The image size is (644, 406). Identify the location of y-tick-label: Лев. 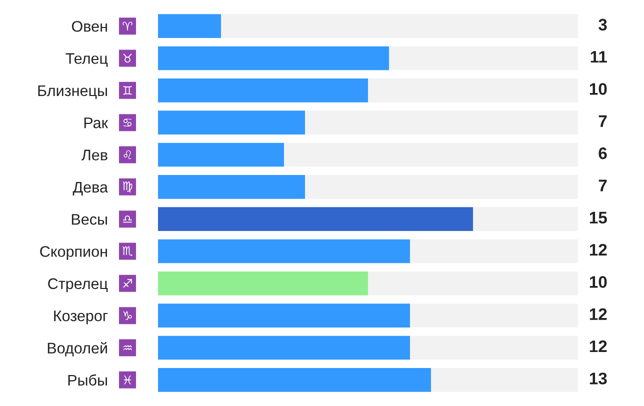
(94, 155).